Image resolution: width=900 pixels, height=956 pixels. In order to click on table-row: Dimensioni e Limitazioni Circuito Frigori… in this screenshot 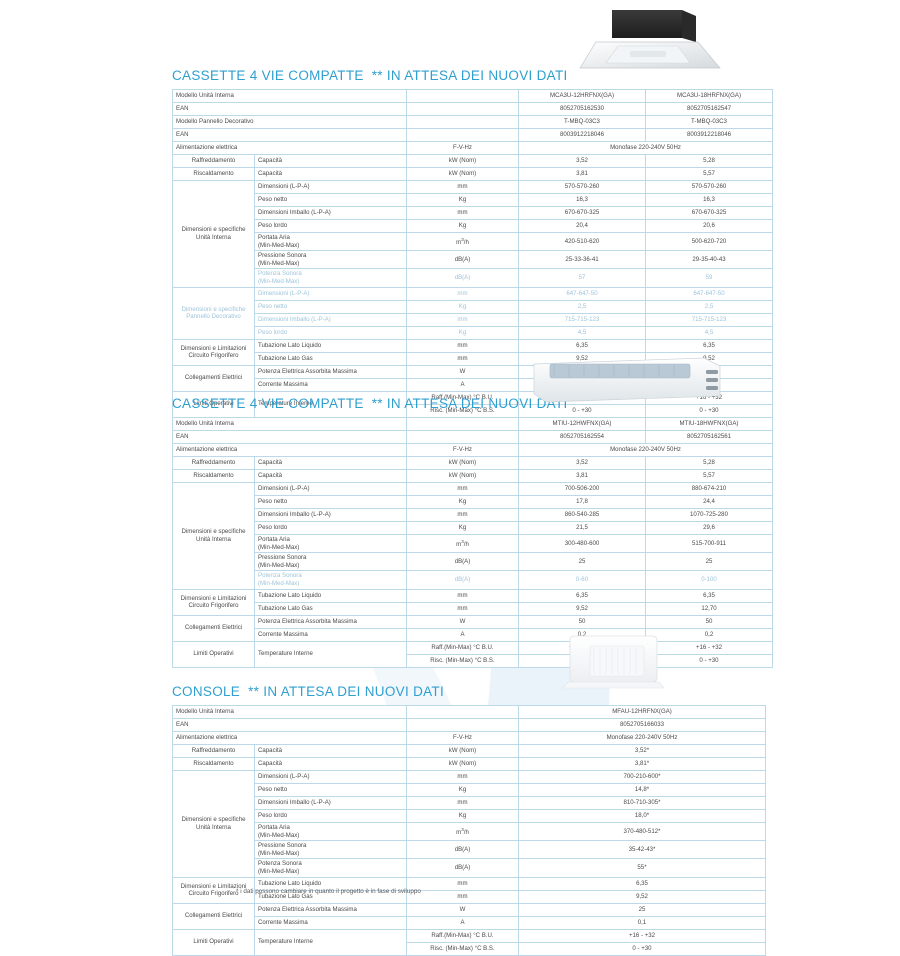, I will do `click(472, 602)`.